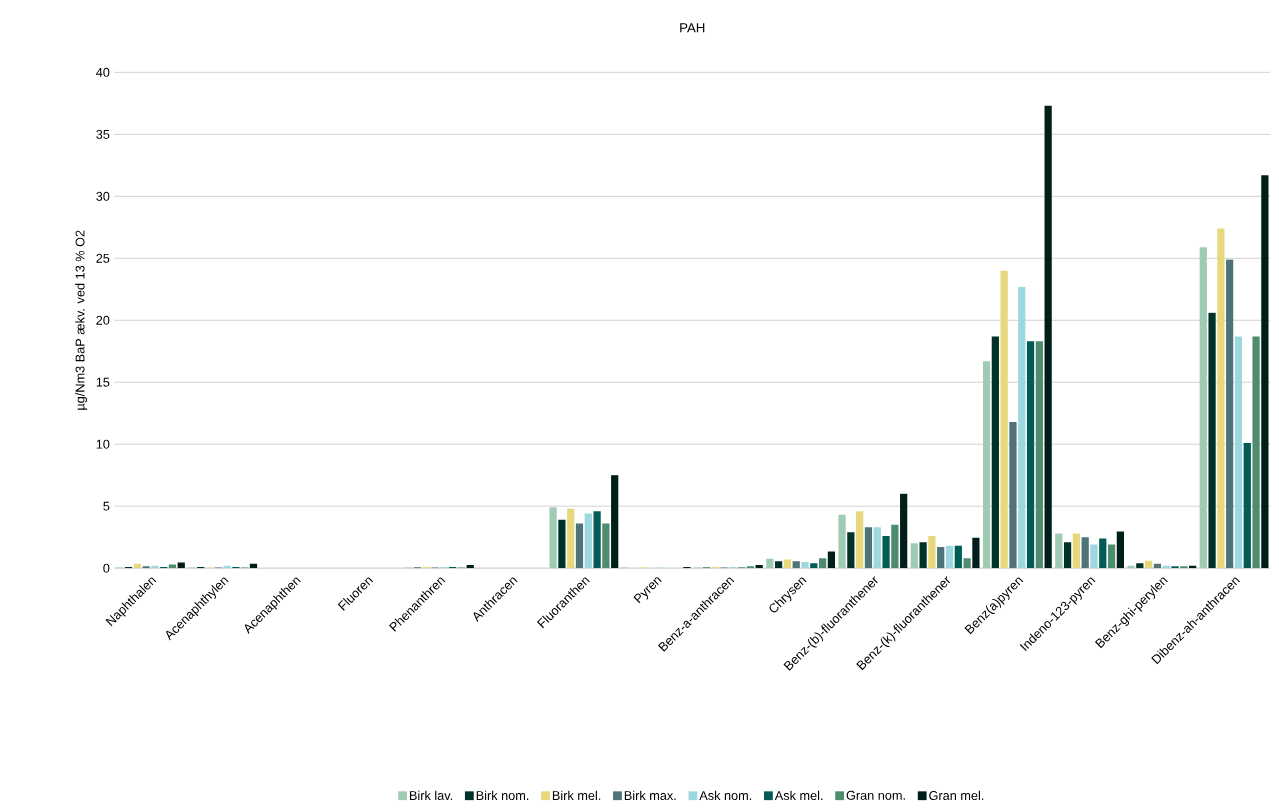 The height and width of the screenshot is (810, 1279). What do you see at coordinates (103, 134) in the screenshot?
I see `y-tick-label: 35` at bounding box center [103, 134].